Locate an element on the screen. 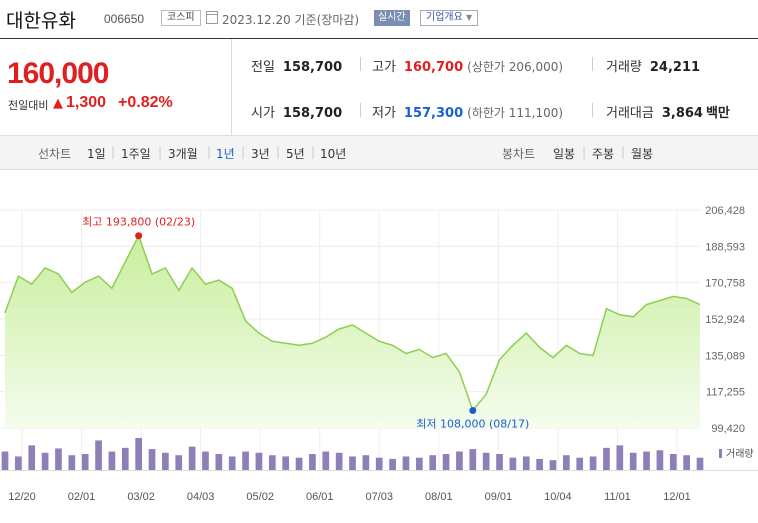 This screenshot has height=523, width=758. x-tick-label: 03/02 is located at coordinates (141, 497).